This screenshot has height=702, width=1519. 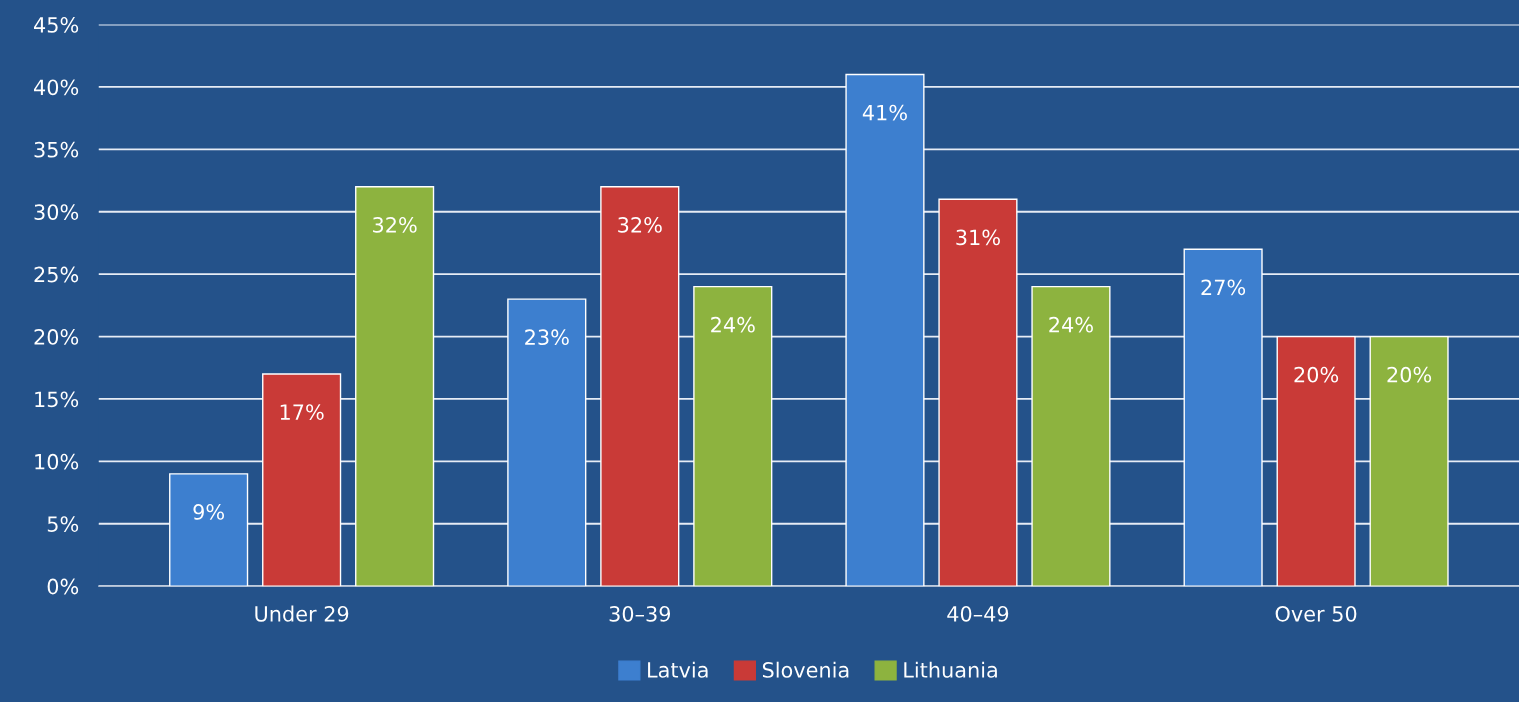 I want to click on y-tick-label: 45%, so click(x=56, y=25).